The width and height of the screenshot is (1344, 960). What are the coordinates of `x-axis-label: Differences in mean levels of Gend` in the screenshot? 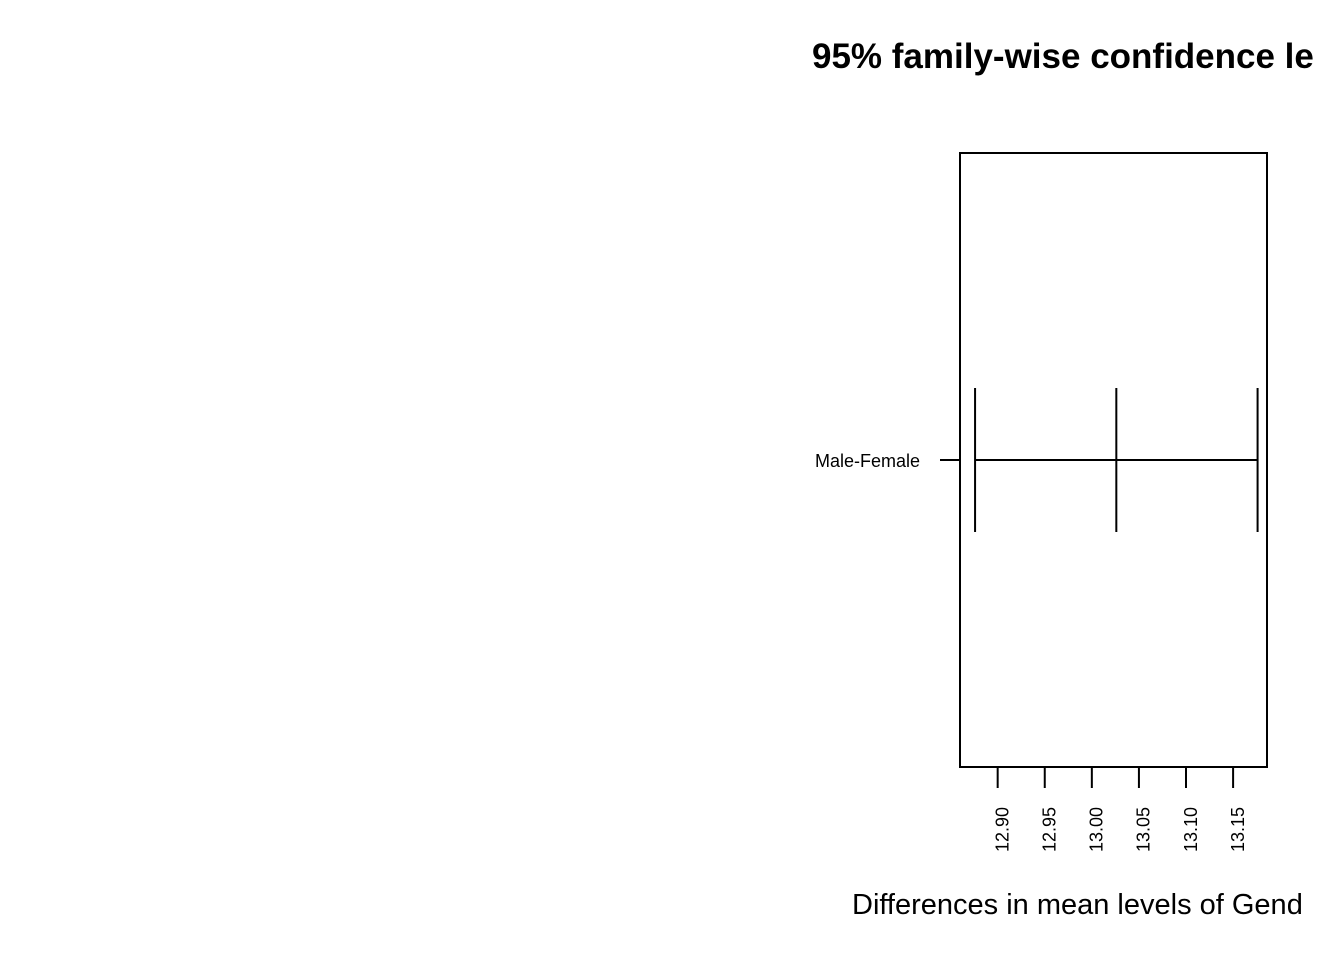 It's located at (1077, 905).